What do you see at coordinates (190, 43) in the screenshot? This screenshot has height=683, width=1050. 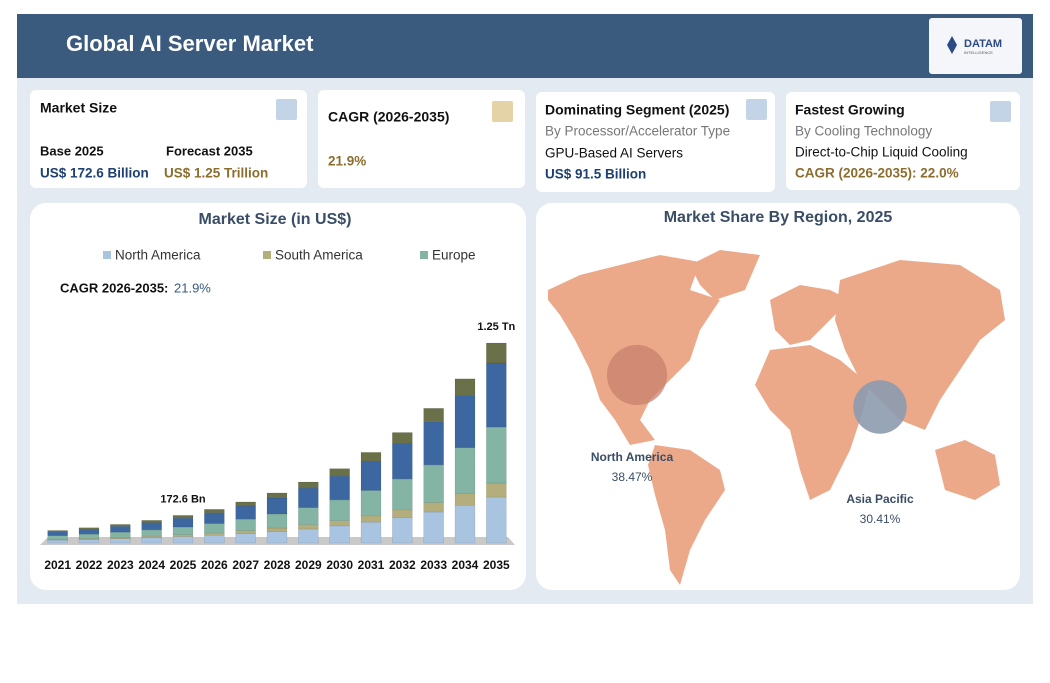 I see `page-title: Global AI Server Market` at bounding box center [190, 43].